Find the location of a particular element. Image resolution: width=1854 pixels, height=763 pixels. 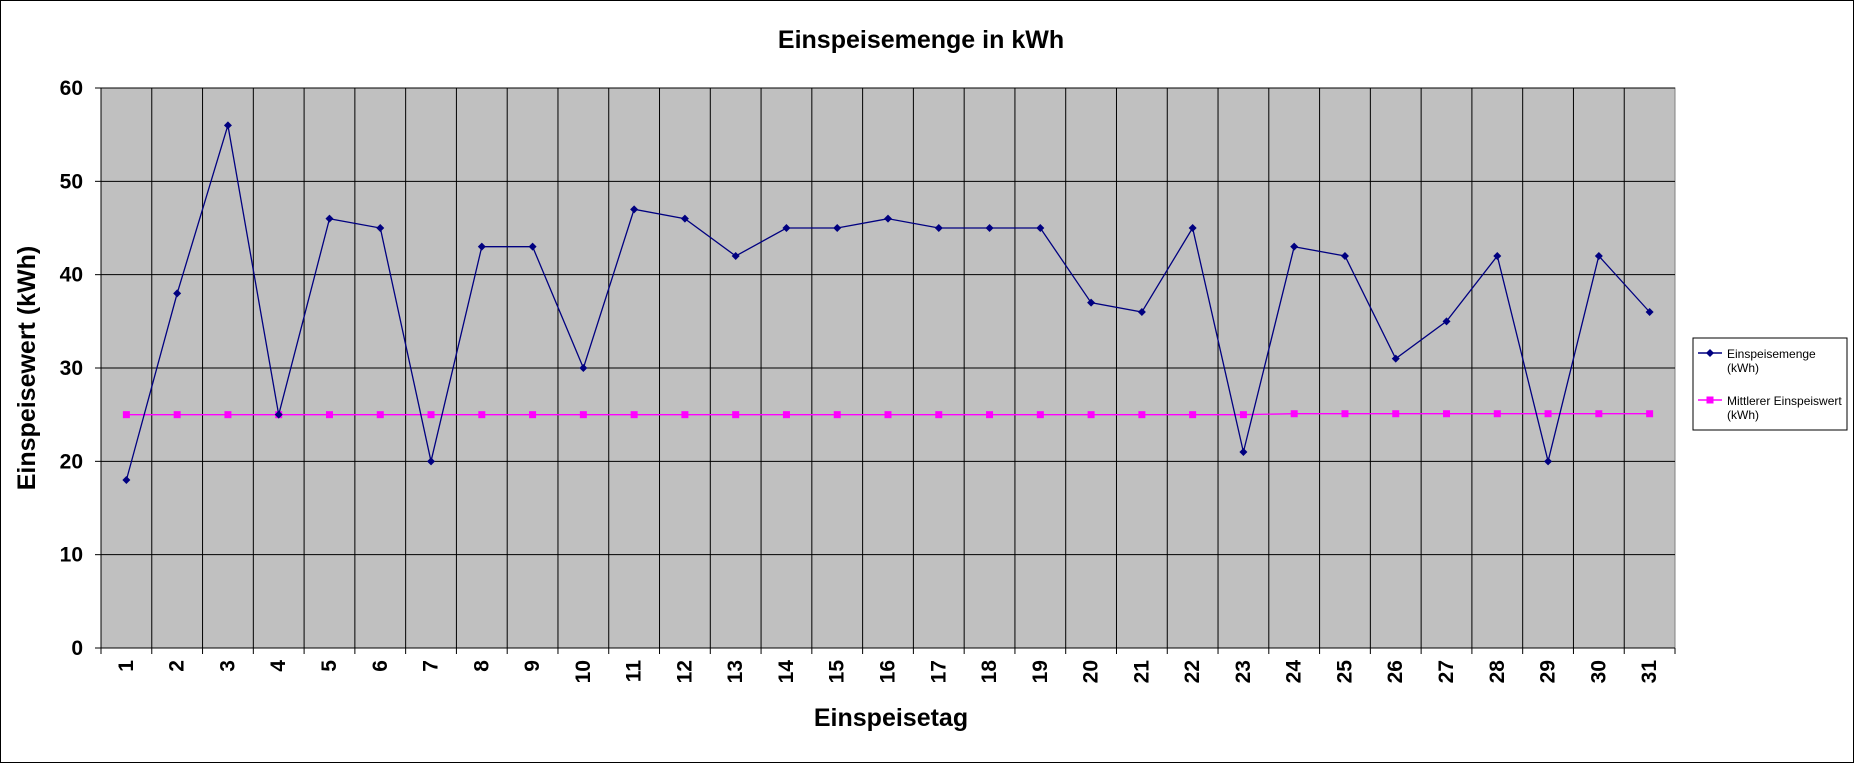

legend-label-einspeisemenge: Einspeisemenge is located at coordinates (1771, 354).